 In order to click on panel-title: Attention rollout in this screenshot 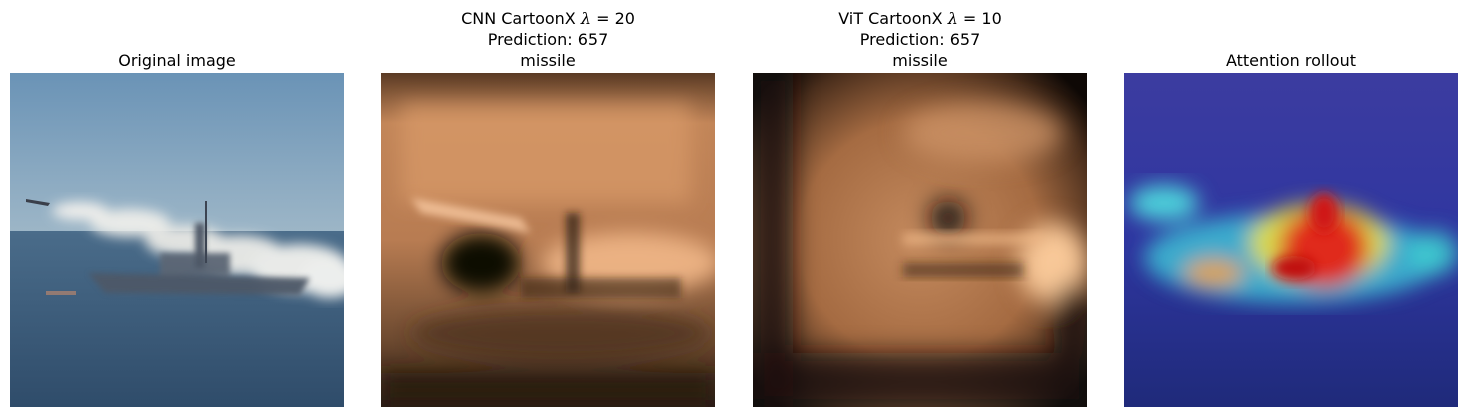, I will do `click(1285, 60)`.